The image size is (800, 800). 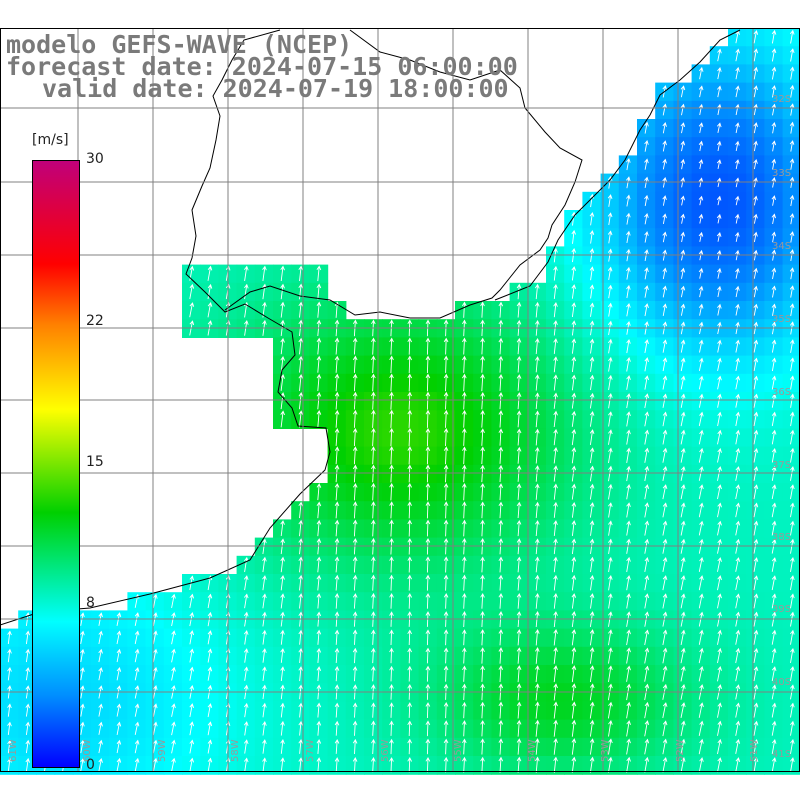 What do you see at coordinates (781, 682) in the screenshot?
I see `latitude-label: 40S` at bounding box center [781, 682].